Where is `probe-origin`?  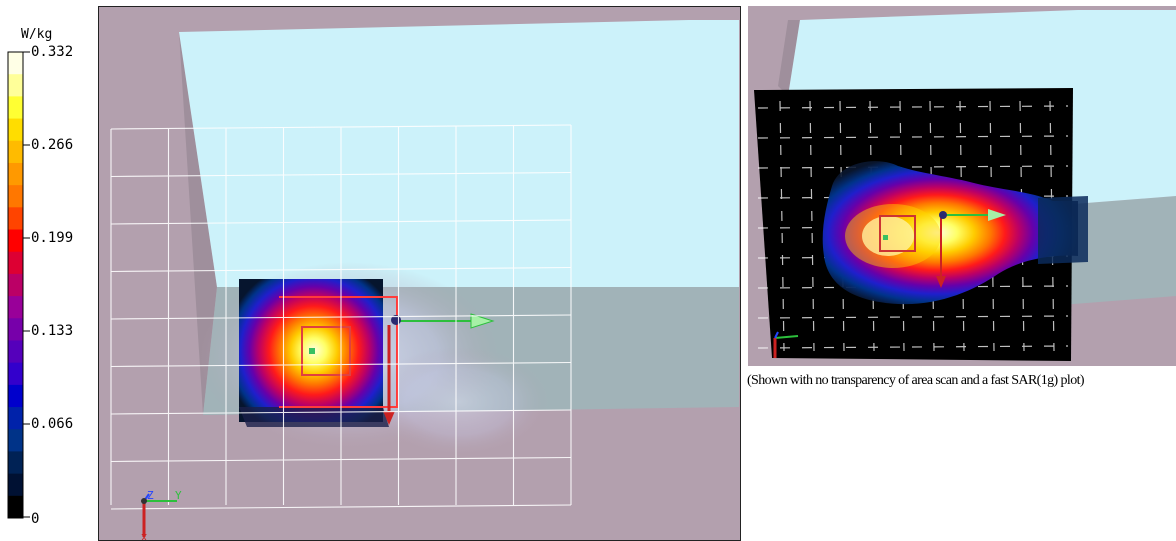 probe-origin is located at coordinates (943, 215).